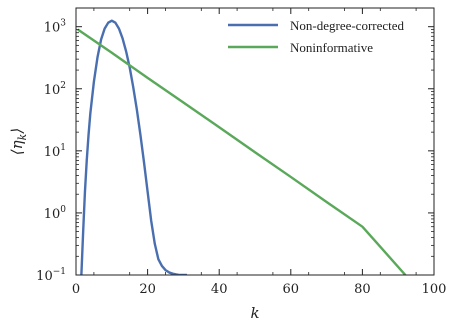 The height and width of the screenshot is (322, 452). I want to click on x-tick-label: 80, so click(362, 289).